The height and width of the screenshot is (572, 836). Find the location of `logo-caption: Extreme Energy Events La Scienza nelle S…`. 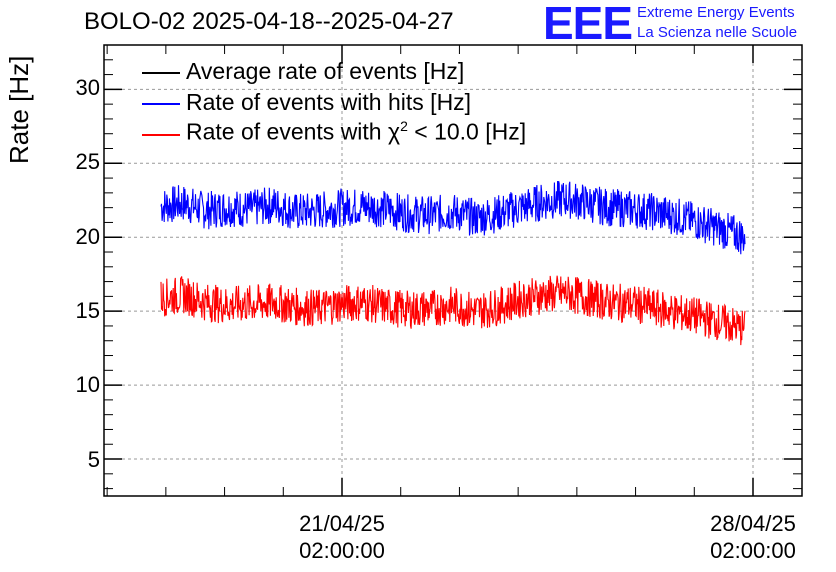

logo-caption: Extreme Energy Events La Scienza nelle S… is located at coordinates (717, 23).